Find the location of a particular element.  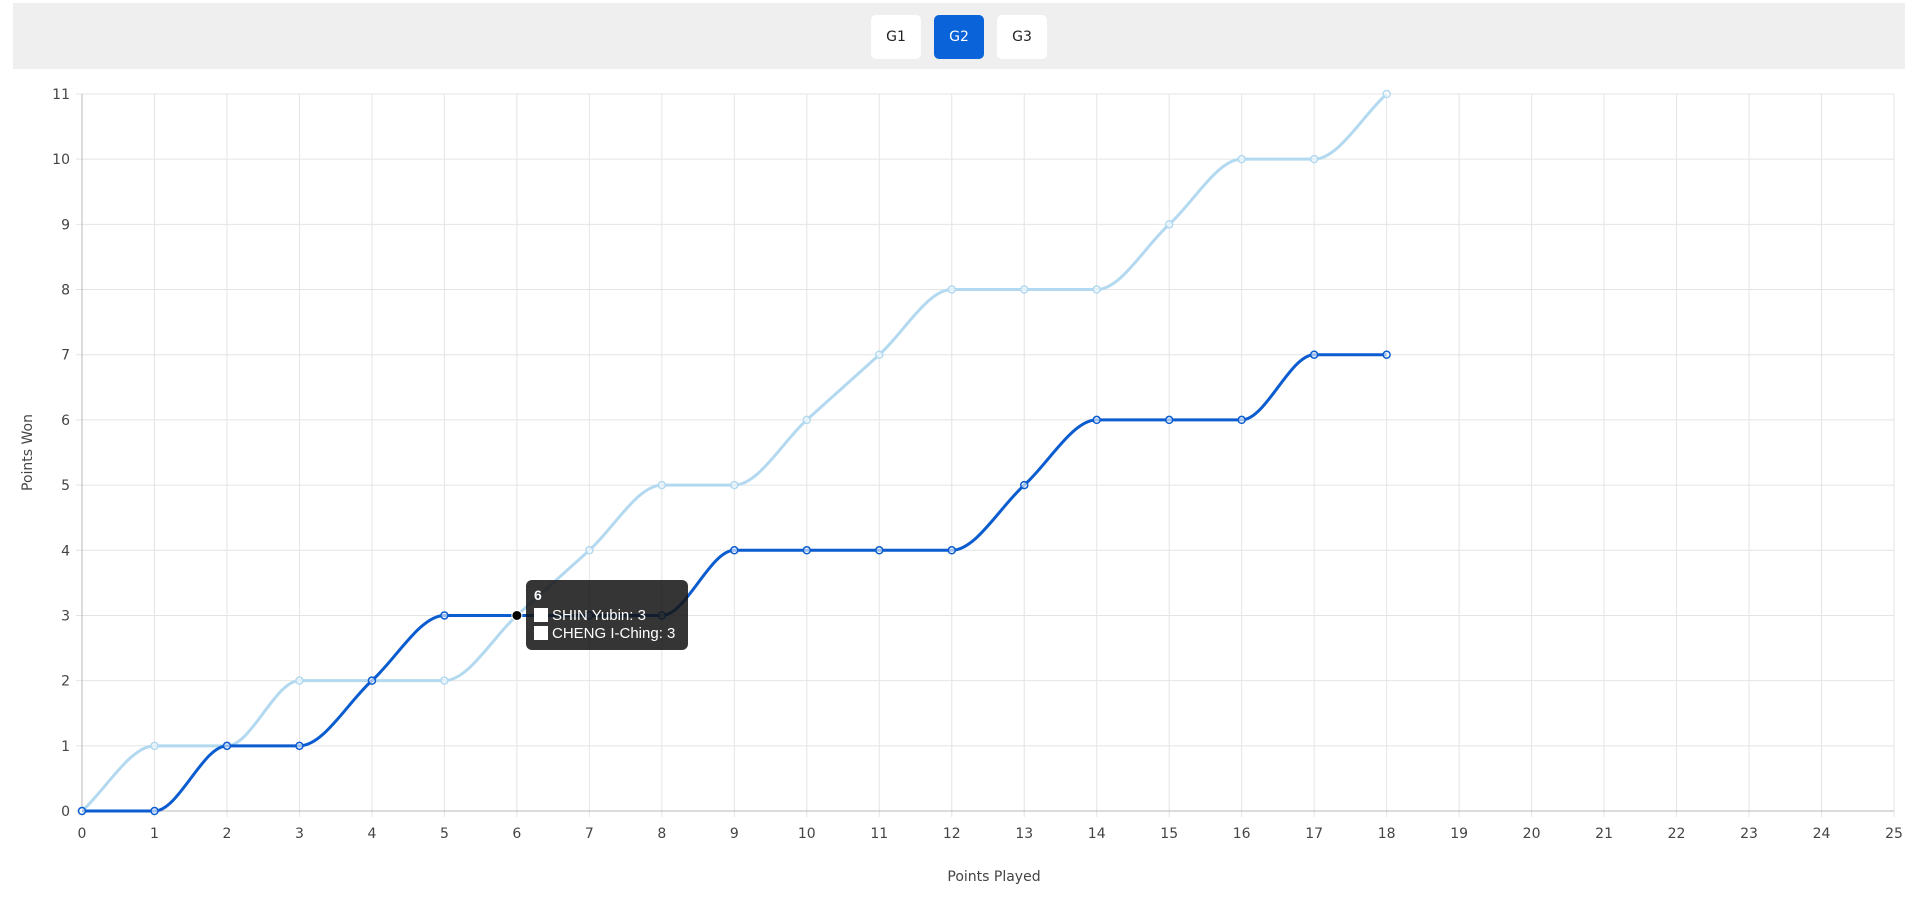

y-tick-label: 7 is located at coordinates (65, 356).